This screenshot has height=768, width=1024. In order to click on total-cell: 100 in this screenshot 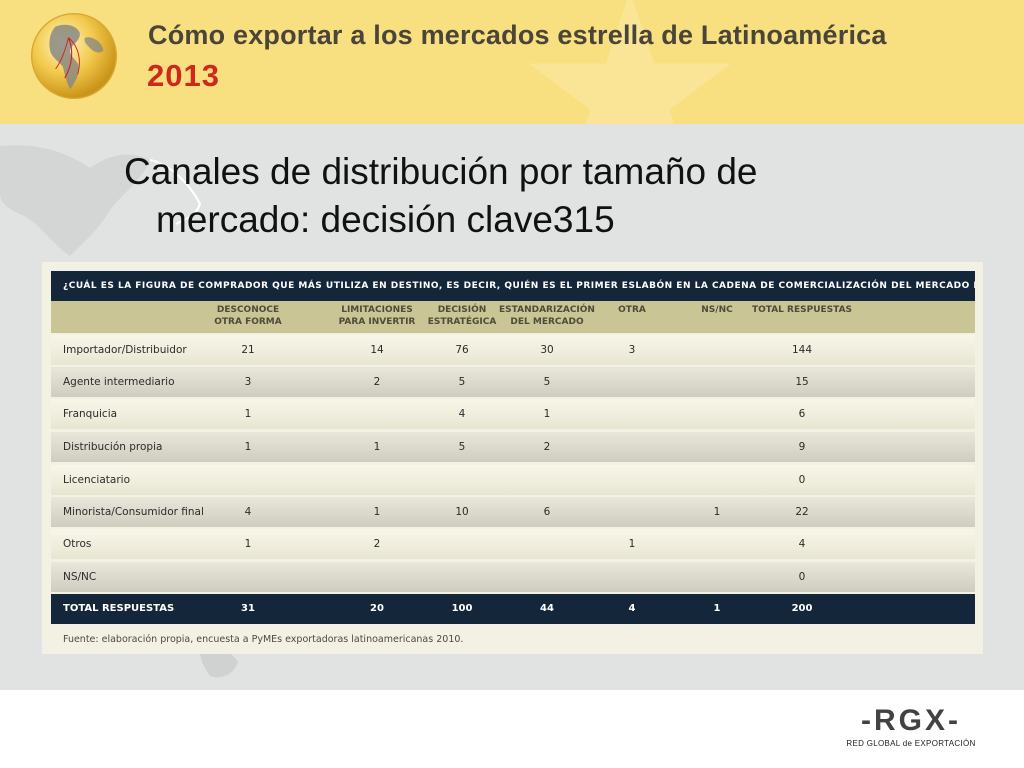, I will do `click(462, 608)`.